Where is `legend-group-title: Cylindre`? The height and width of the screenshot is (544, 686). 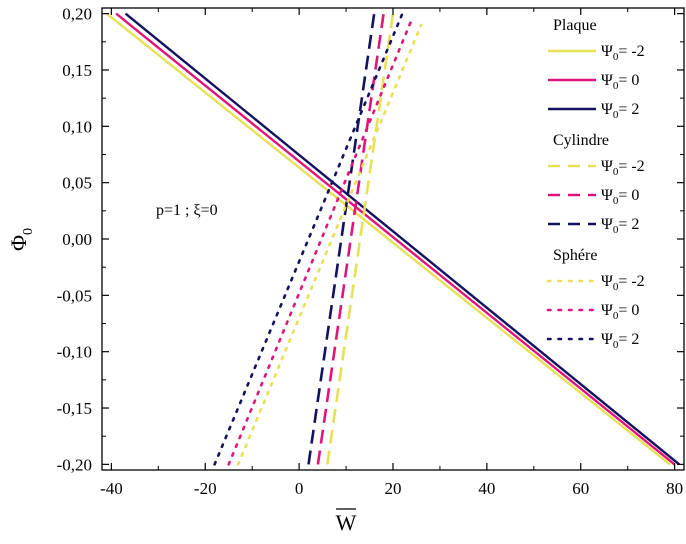
legend-group-title: Cylindre is located at coordinates (581, 140).